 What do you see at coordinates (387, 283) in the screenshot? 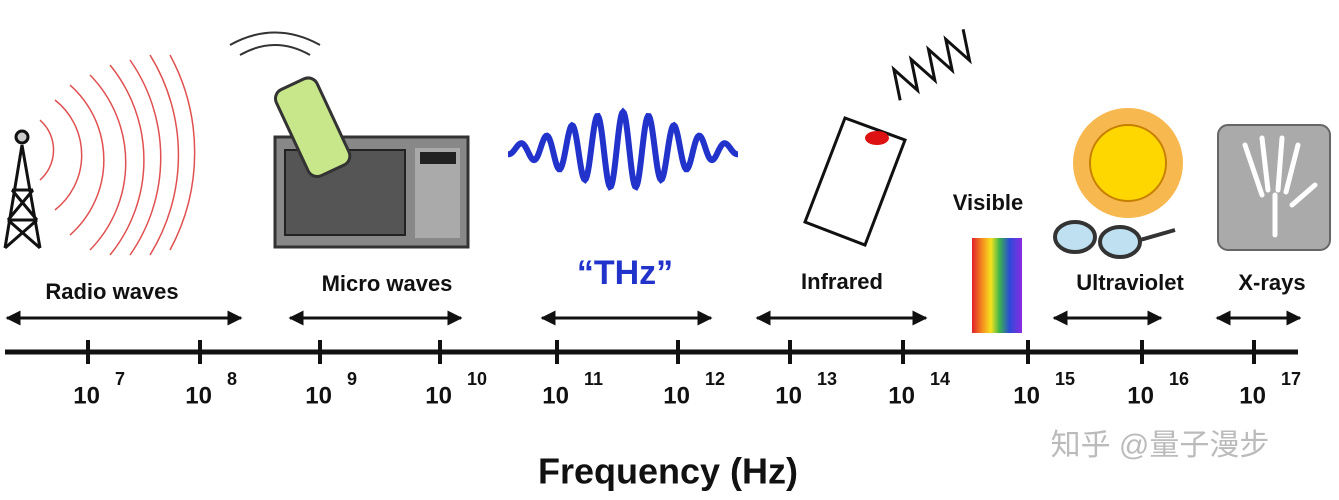
I see `band-label: Micro waves` at bounding box center [387, 283].